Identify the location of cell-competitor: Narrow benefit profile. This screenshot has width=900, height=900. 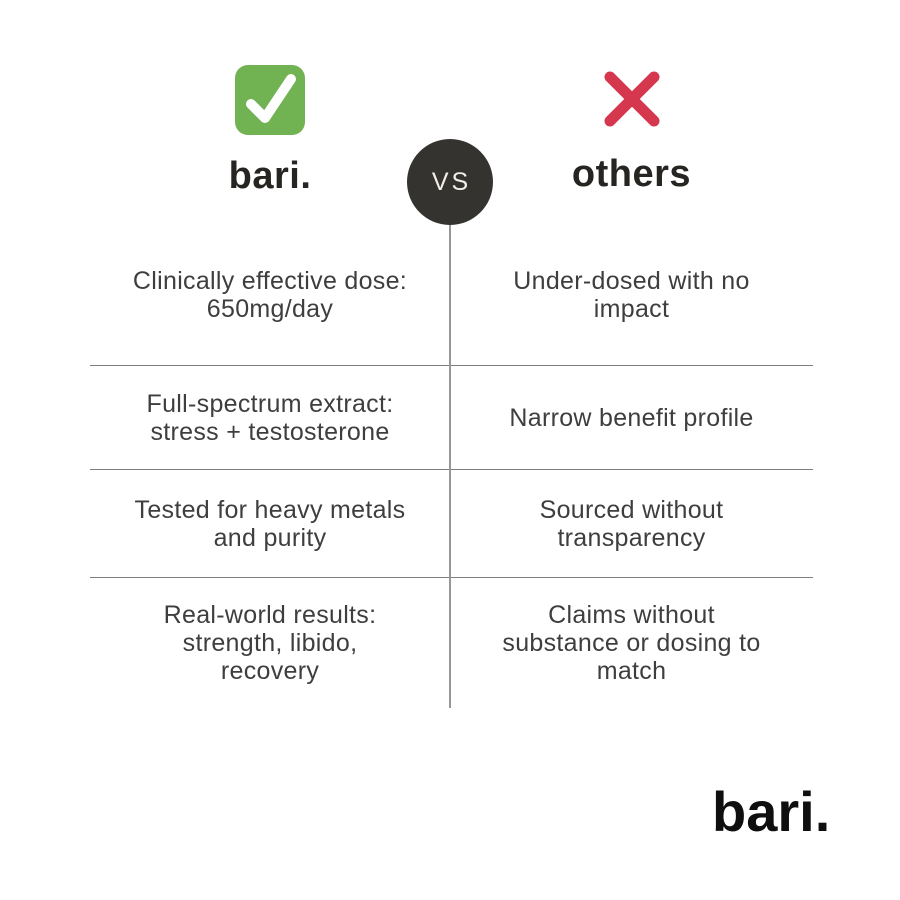
(631, 417).